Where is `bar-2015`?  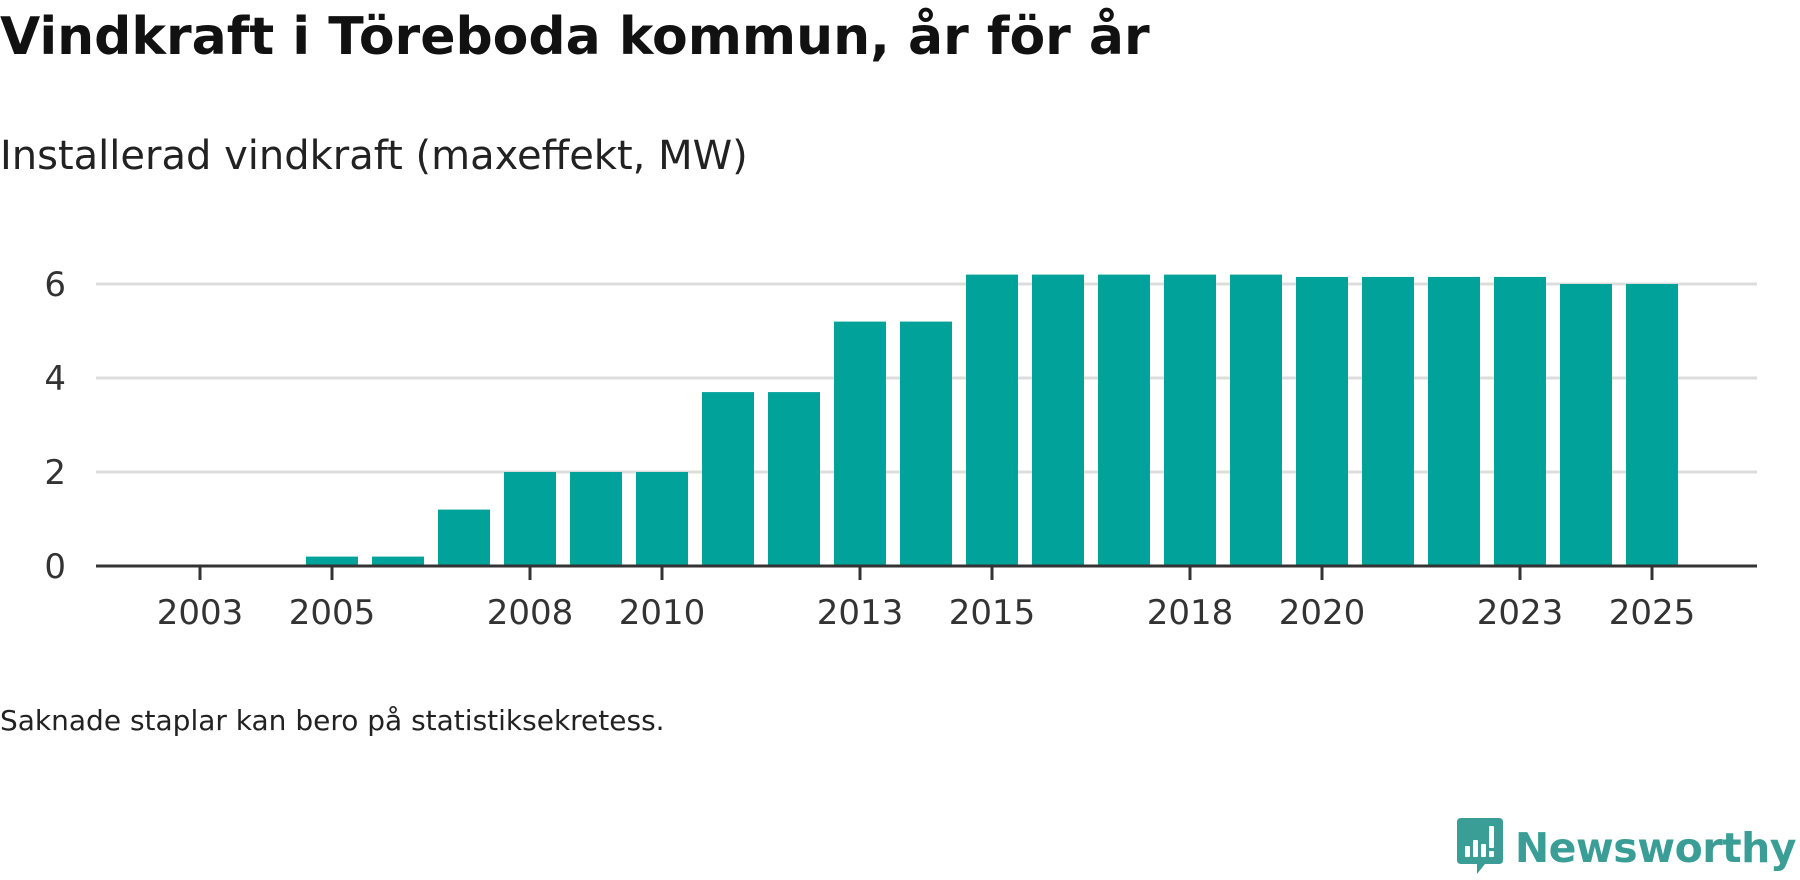 bar-2015 is located at coordinates (992, 420).